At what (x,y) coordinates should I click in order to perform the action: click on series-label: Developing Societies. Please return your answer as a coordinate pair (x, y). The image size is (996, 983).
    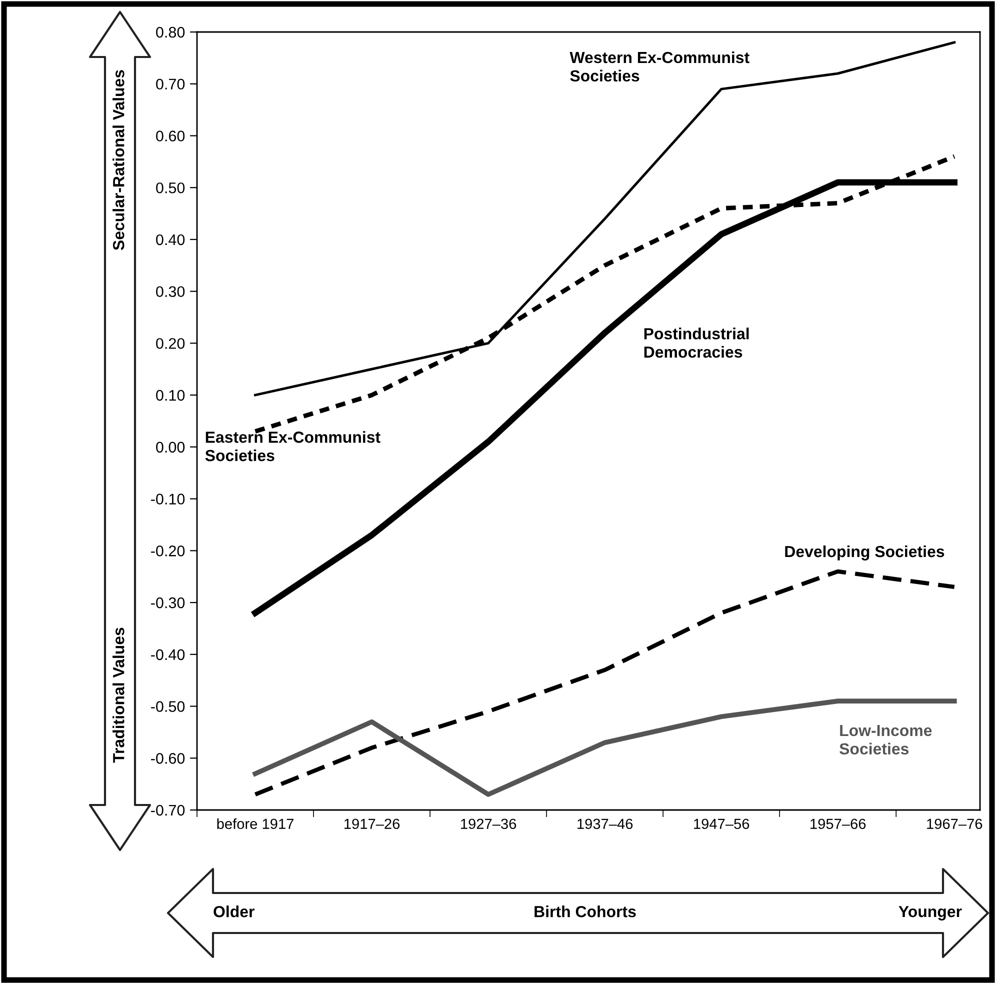
    Looking at the image, I should click on (864, 552).